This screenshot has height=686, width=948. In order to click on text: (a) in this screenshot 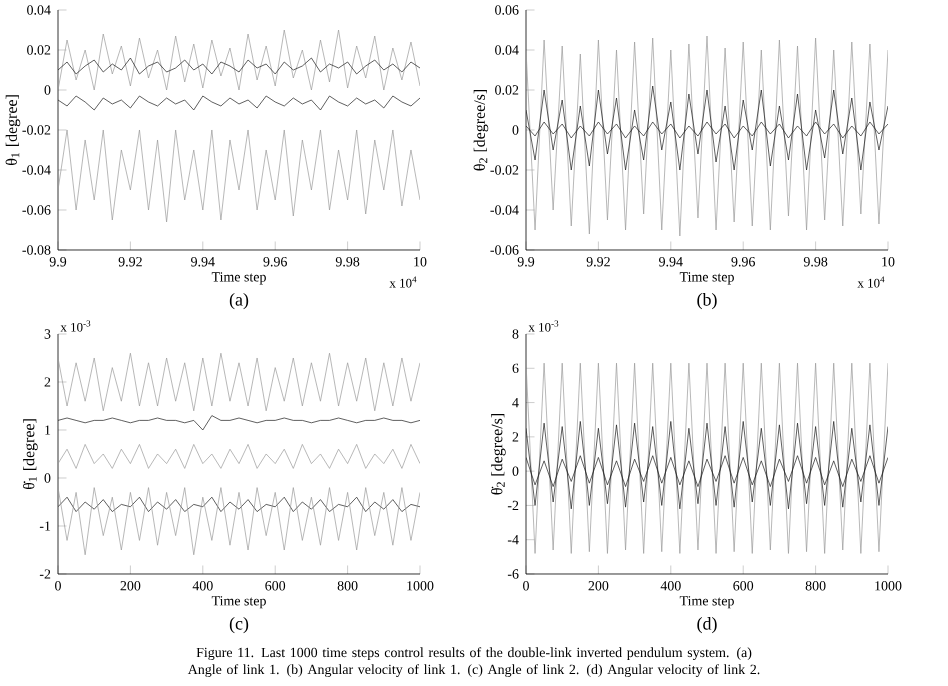, I will do `click(239, 301)`.